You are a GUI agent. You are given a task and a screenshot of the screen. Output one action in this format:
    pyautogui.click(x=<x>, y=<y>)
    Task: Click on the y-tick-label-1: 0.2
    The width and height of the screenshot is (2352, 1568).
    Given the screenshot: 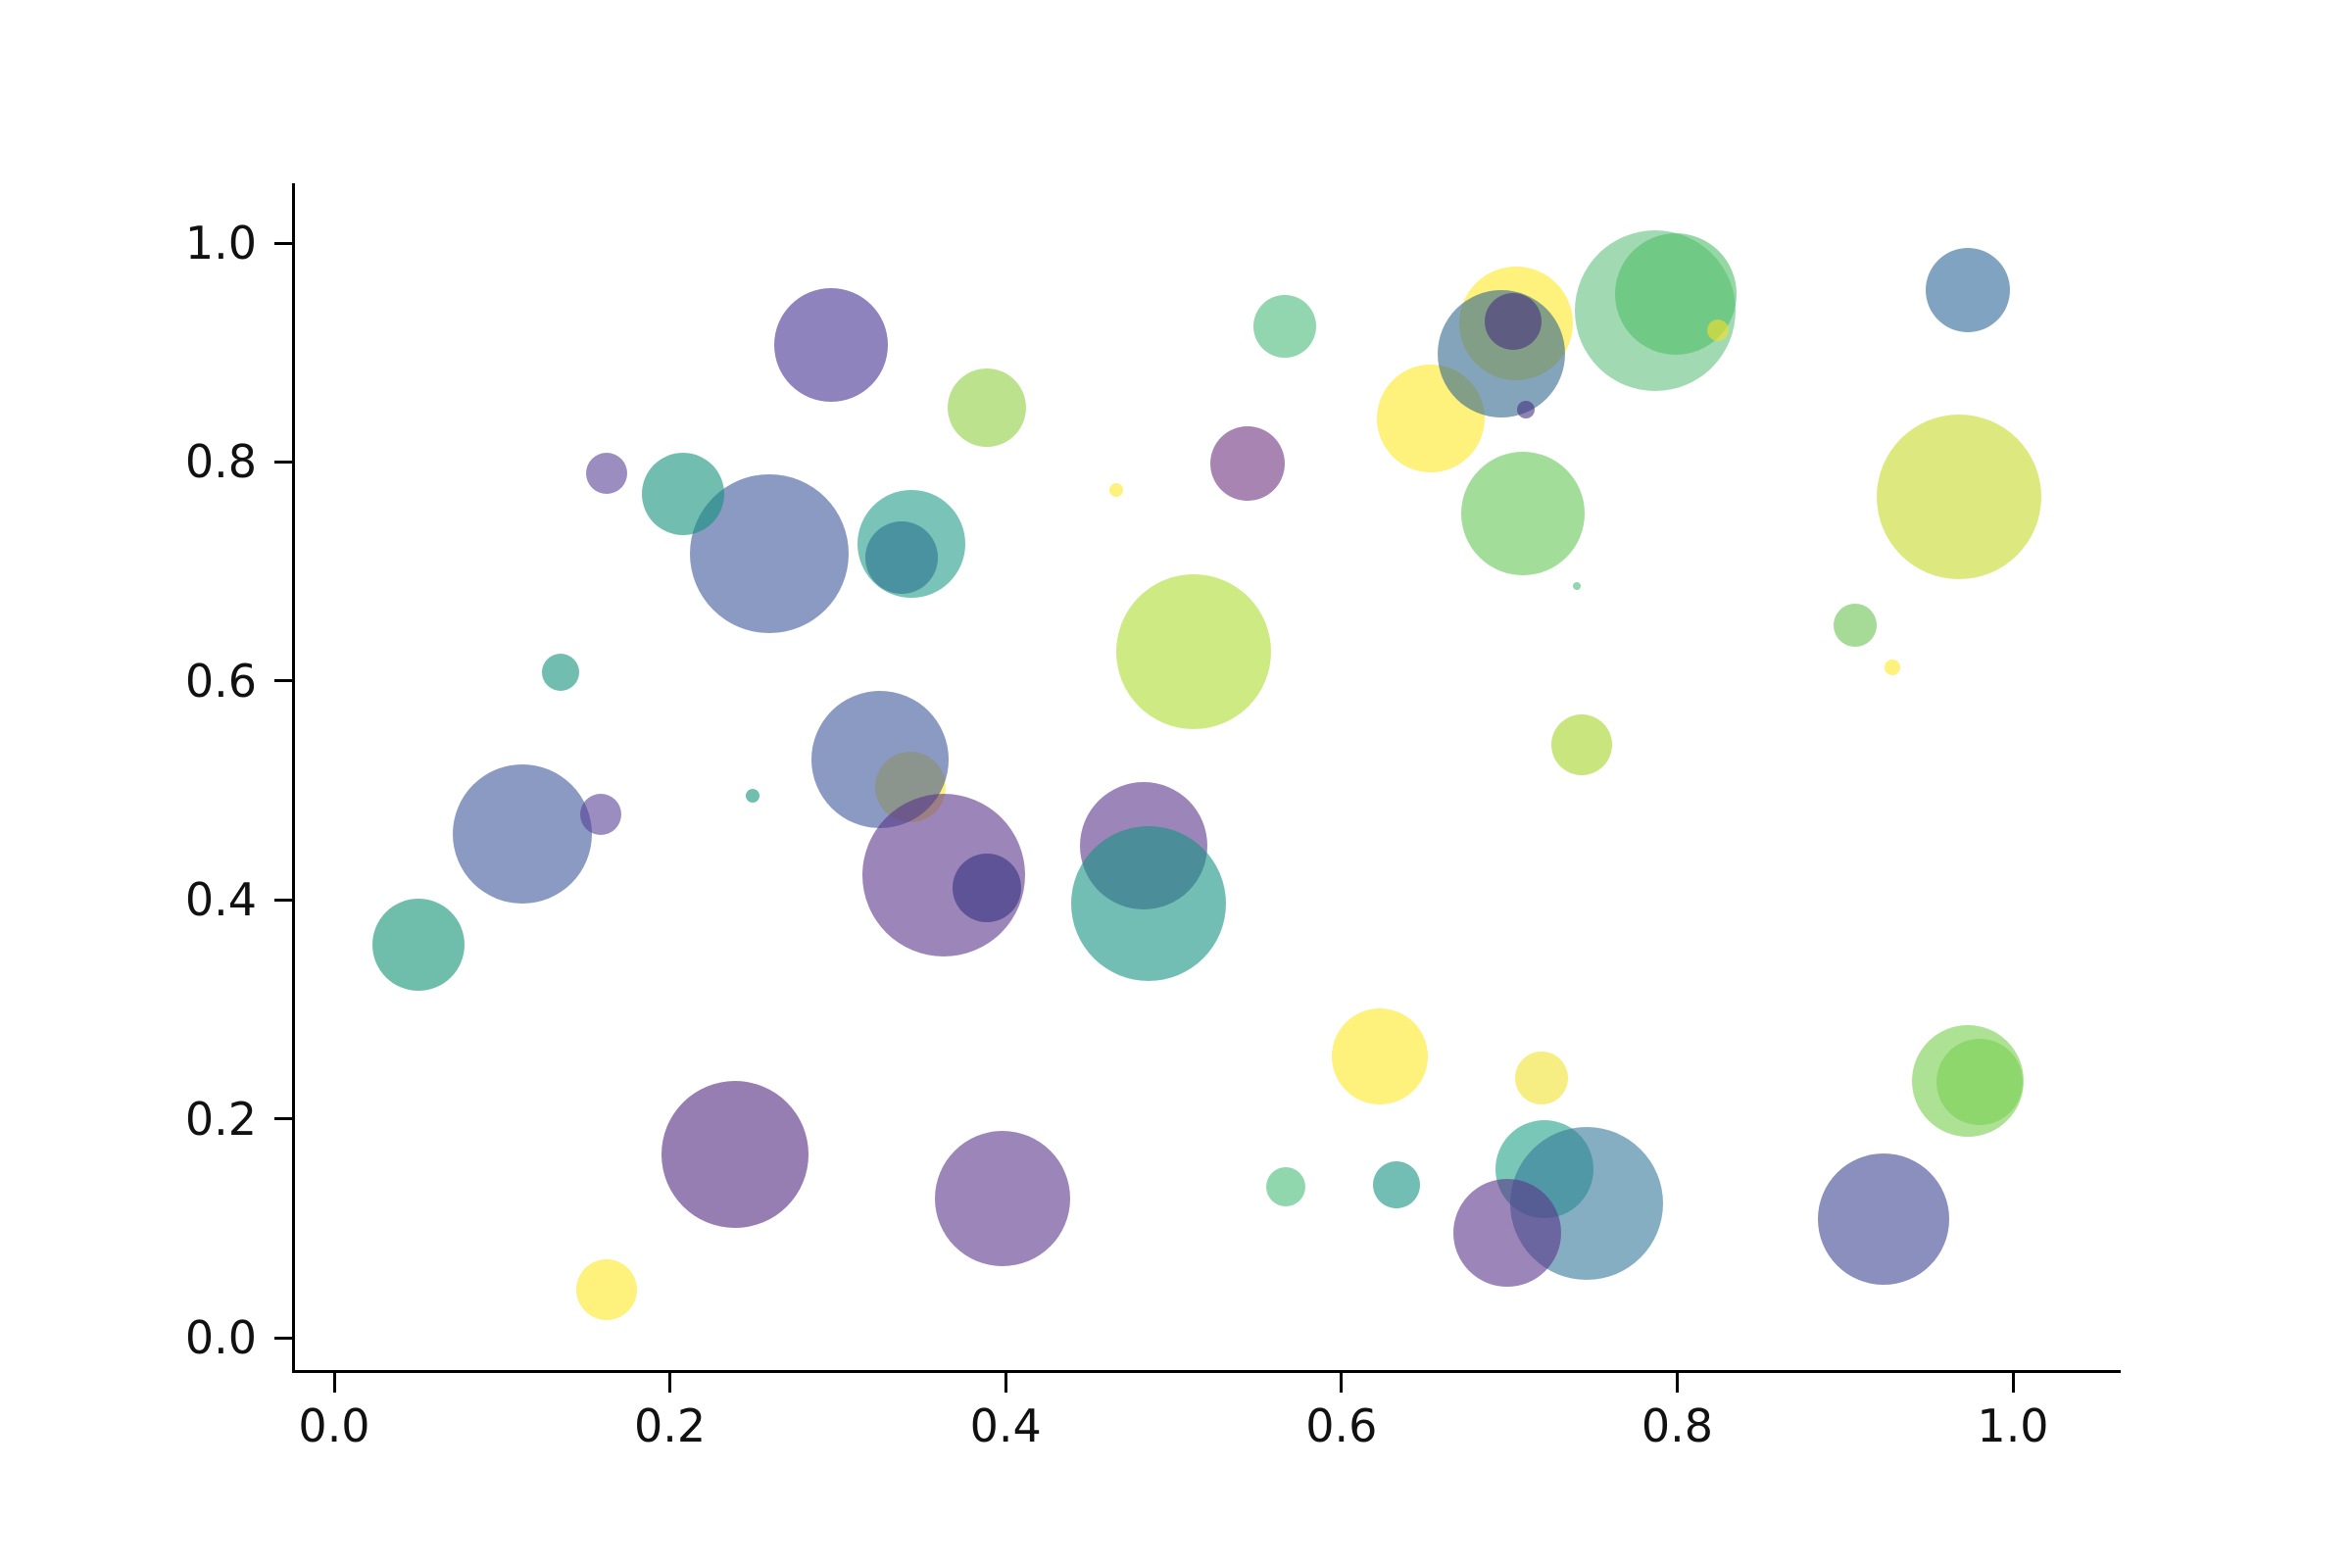 What is the action you would take?
    pyautogui.click(x=220, y=1119)
    